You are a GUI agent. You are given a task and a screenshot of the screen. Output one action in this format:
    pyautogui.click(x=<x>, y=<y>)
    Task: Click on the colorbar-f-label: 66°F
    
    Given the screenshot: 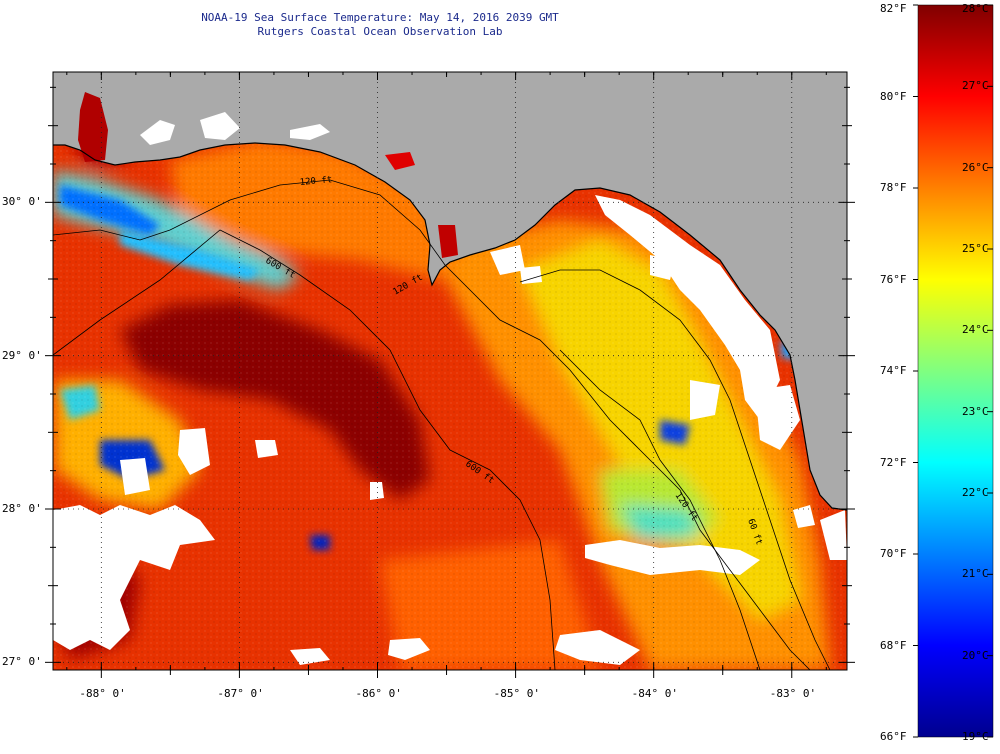 What is the action you would take?
    pyautogui.click(x=893, y=736)
    